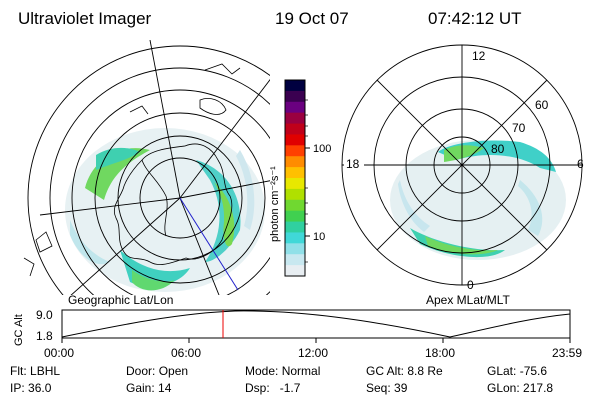  Describe the element at coordinates (209, 244) in the screenshot. I see `terminator-line` at that location.